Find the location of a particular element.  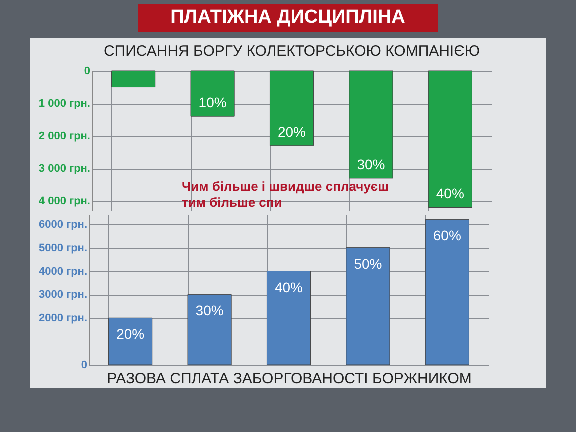

x-axis-title: РАЗОВА СПЛАТА ЗАБОРГОВАНОСТІ БОРЖНИКОМ is located at coordinates (289, 379).